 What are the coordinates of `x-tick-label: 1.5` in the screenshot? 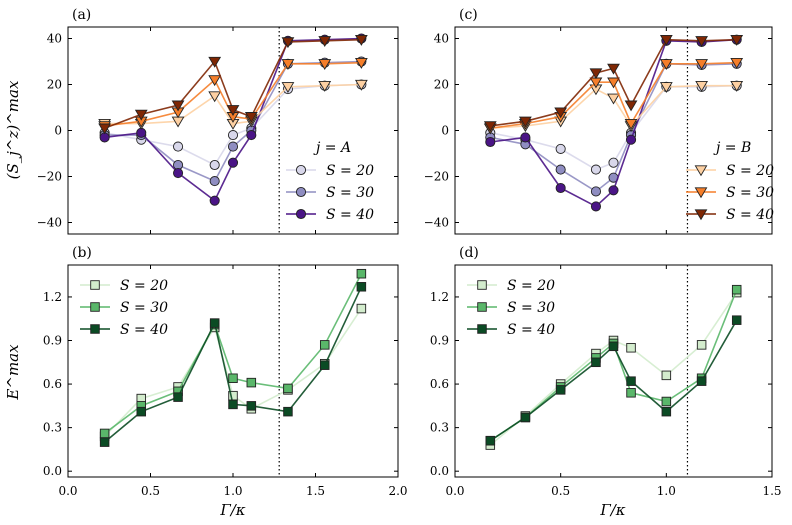 It's located at (771, 491).